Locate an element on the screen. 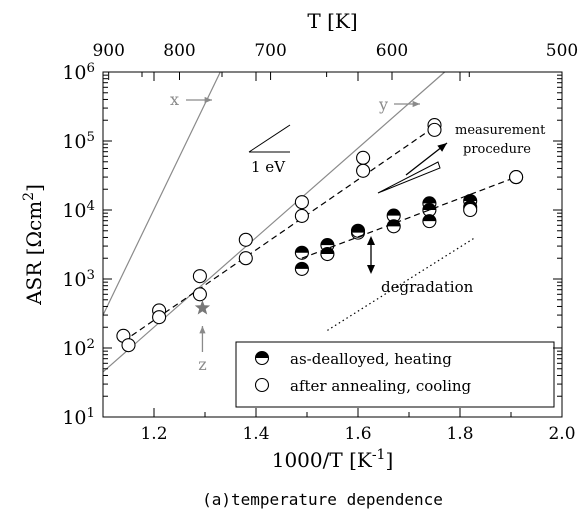 The image size is (587, 518). x-tick-label-part: 1.8 is located at coordinates (459, 434).